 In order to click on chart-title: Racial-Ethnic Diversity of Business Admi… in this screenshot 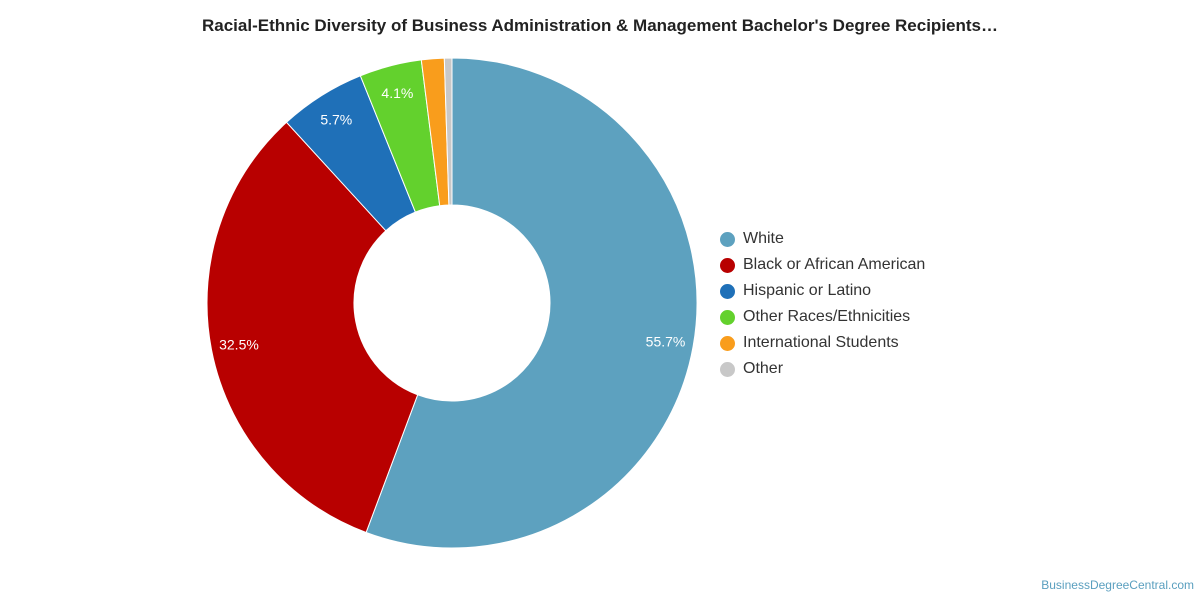, I will do `click(599, 25)`.